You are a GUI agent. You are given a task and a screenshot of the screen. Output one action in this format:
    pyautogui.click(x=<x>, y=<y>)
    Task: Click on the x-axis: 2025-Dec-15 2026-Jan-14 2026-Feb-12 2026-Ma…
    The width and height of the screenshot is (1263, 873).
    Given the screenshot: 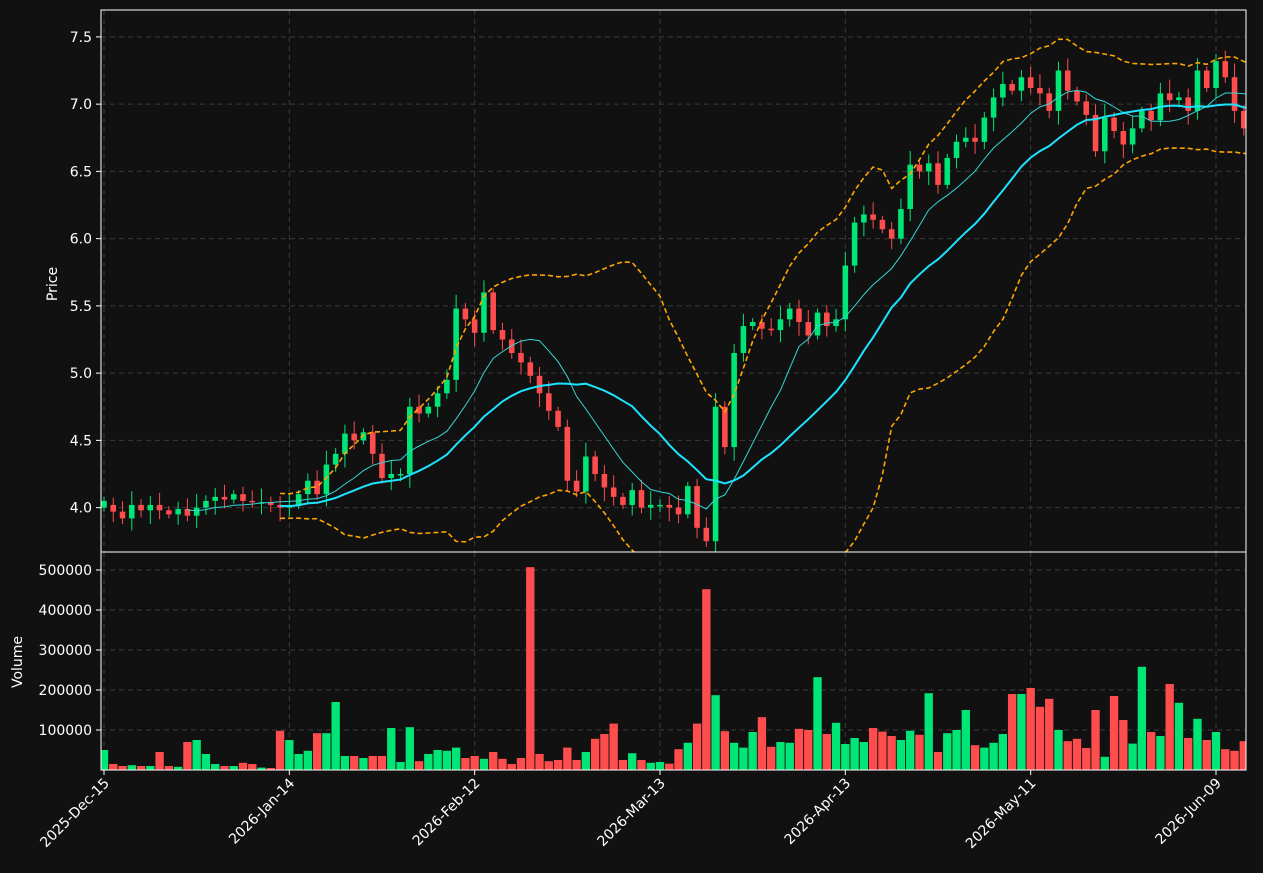 What is the action you would take?
    pyautogui.click(x=631, y=811)
    